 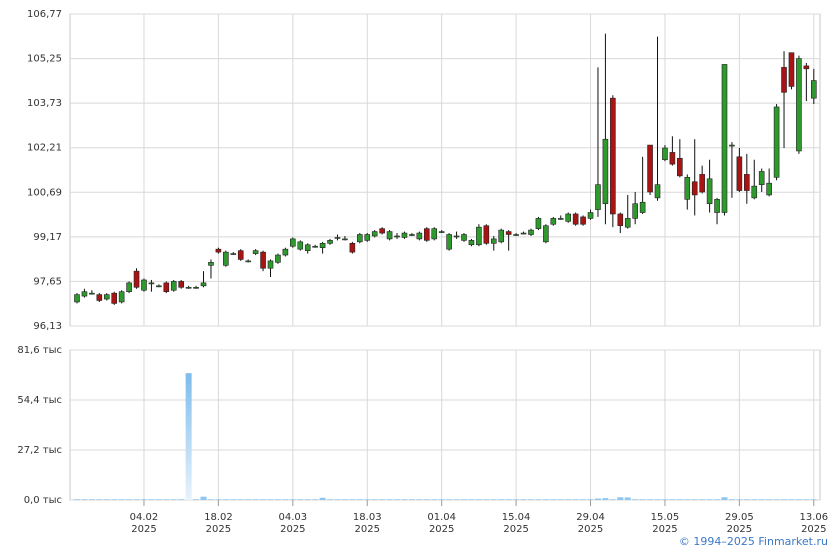 I want to click on y-tick-label: 102,21, so click(x=44, y=148).